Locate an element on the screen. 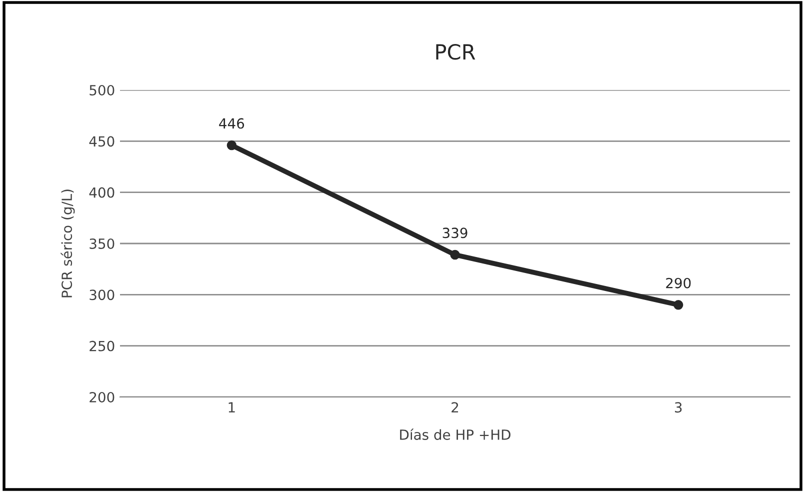 Image resolution: width=805 pixels, height=492 pixels. y-tick-label: 450 is located at coordinates (101, 141).